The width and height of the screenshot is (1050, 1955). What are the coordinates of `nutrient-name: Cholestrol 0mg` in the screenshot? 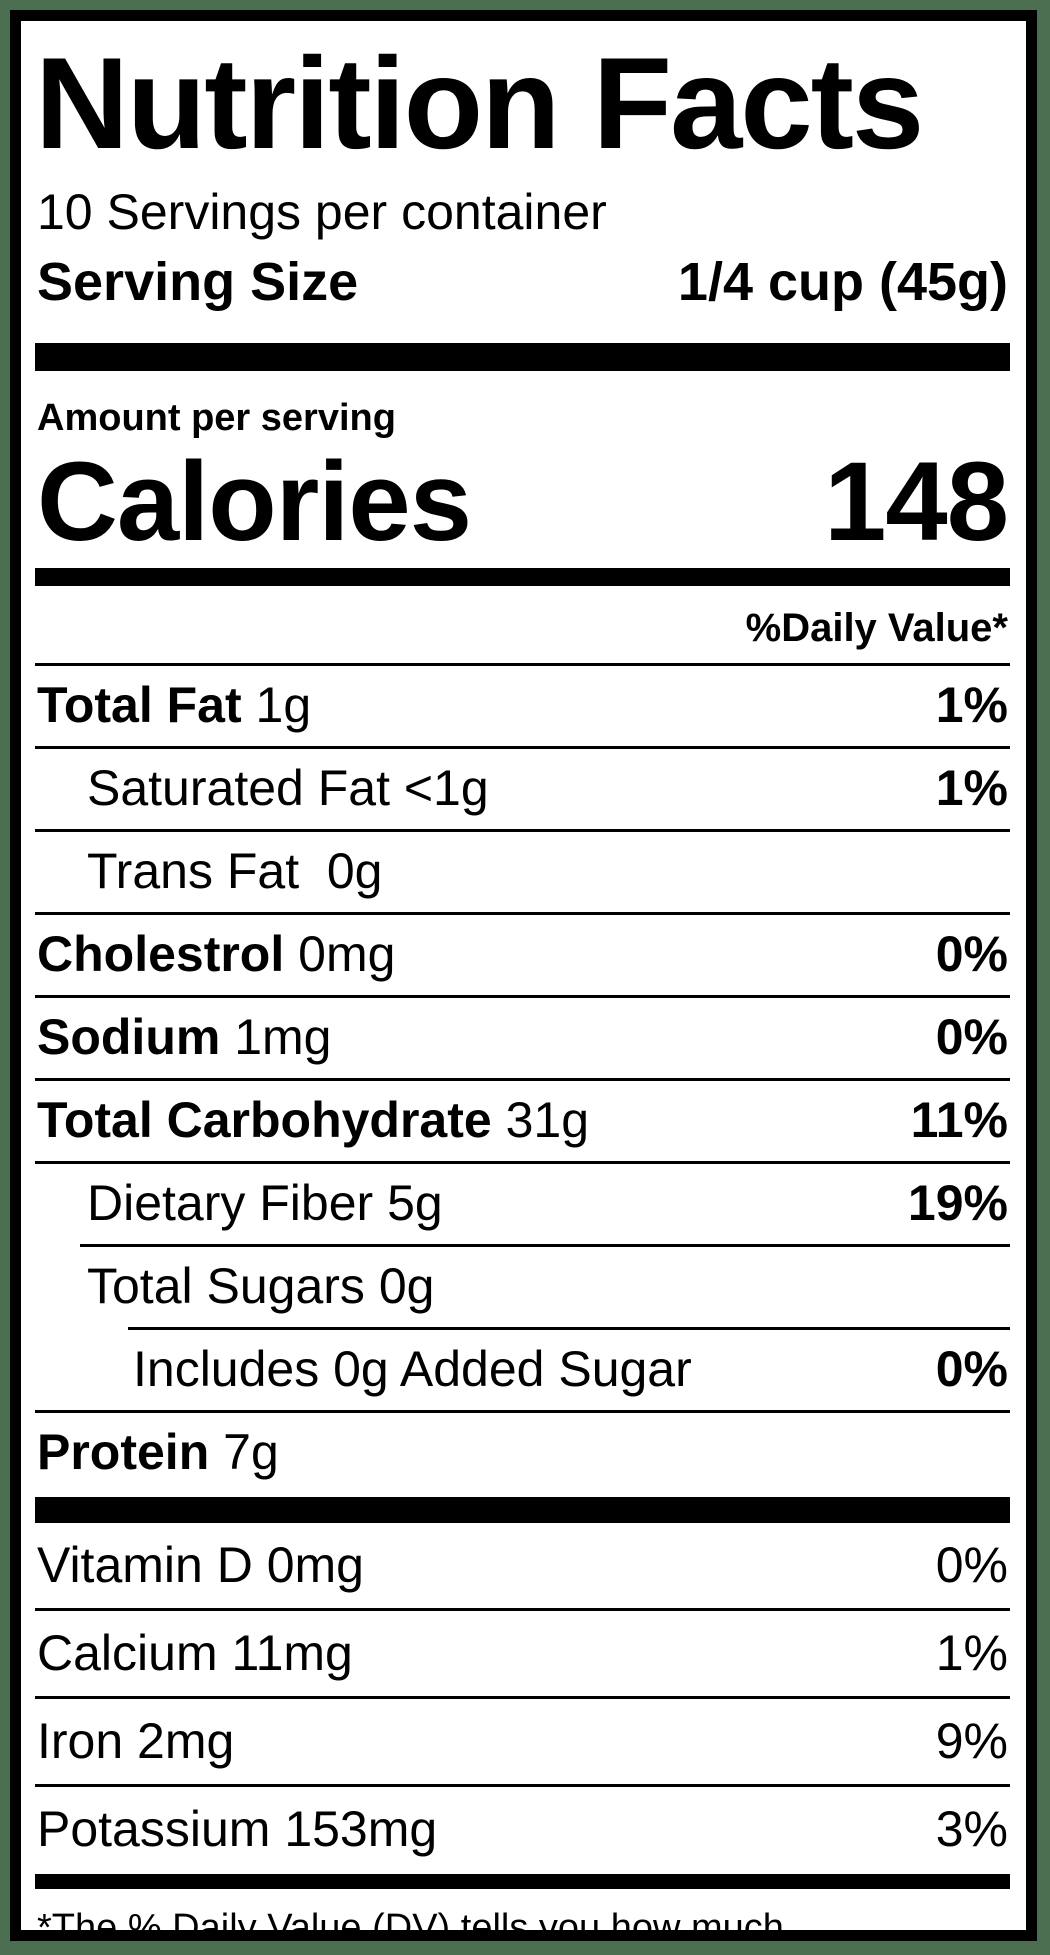 It's located at (216, 954).